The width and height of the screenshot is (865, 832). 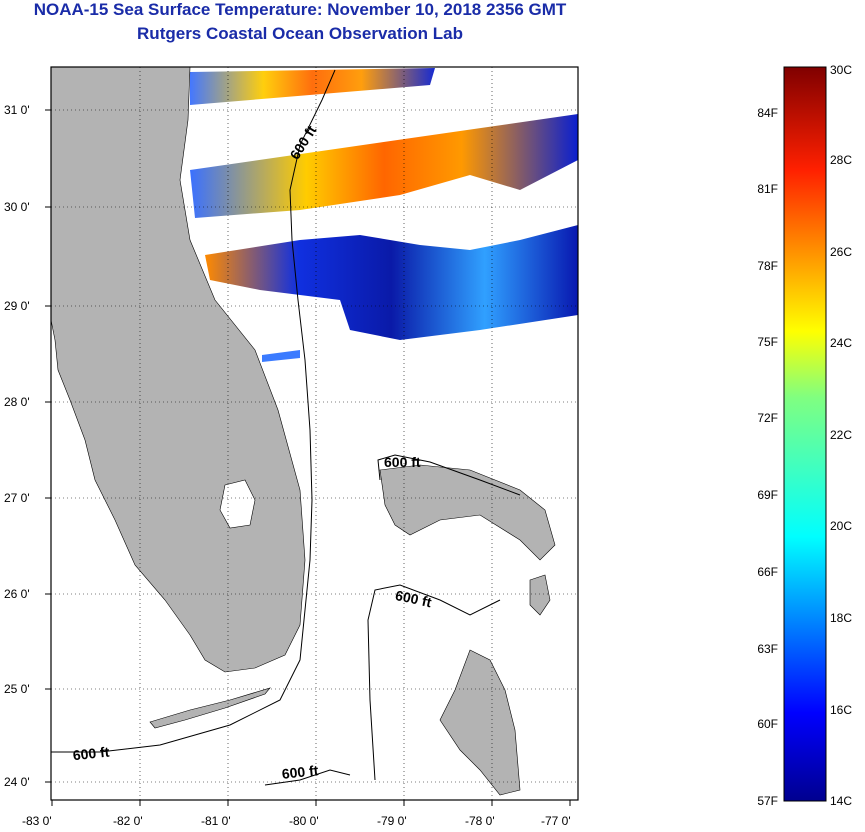 I want to click on cb-fahrenheit: 81F, so click(x=767, y=189).